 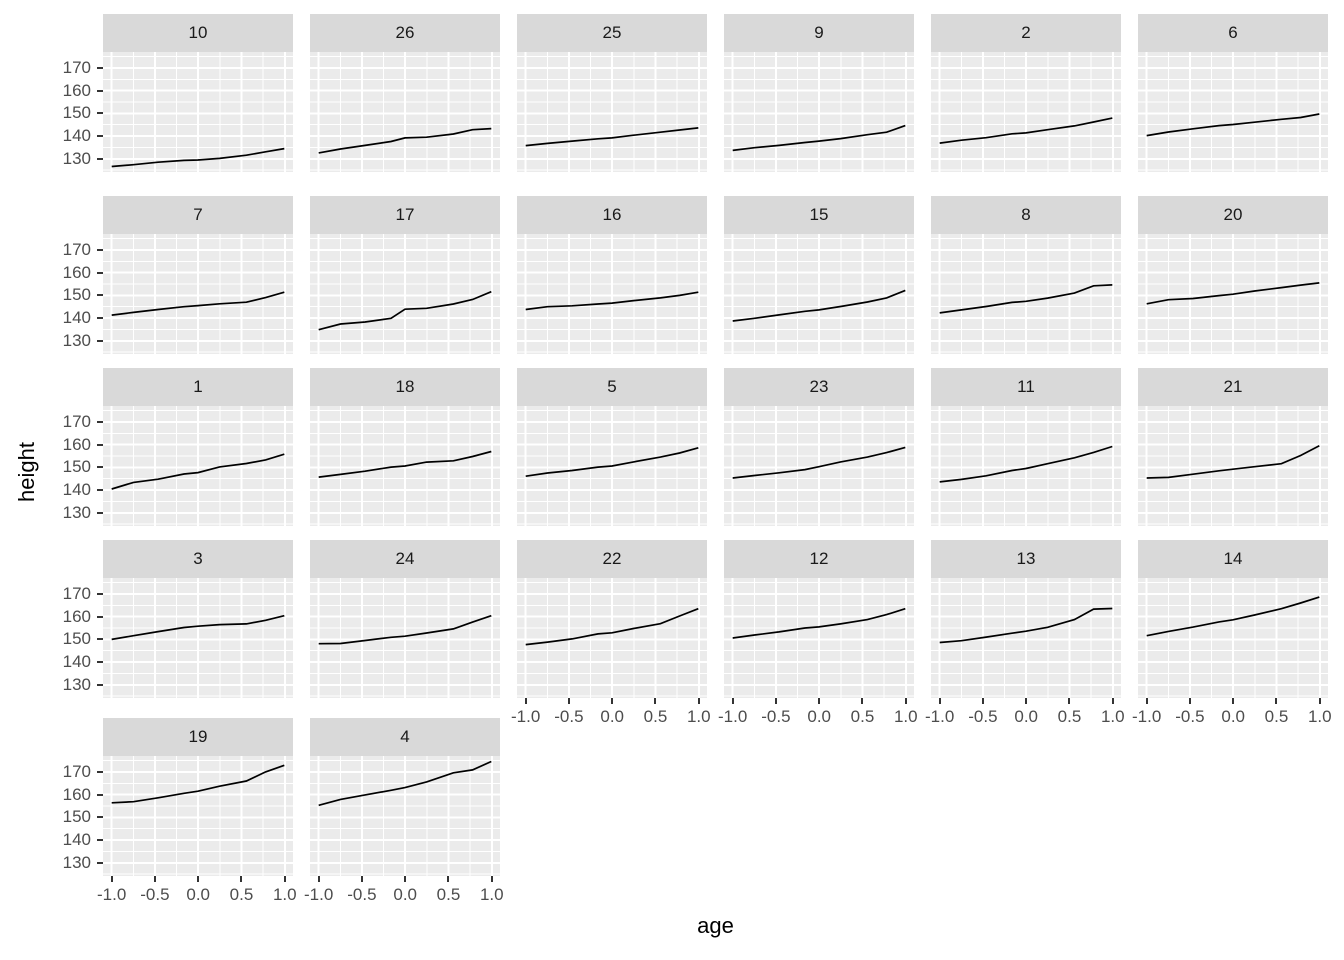 I want to click on facet-cell-5: 5, so click(x=612, y=447).